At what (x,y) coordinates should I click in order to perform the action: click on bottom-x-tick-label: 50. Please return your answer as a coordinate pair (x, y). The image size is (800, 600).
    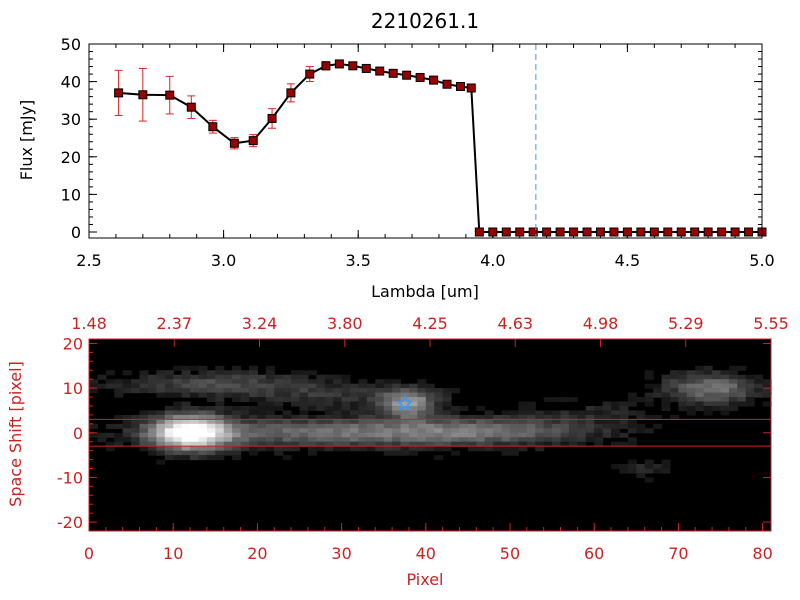
    Looking at the image, I should click on (510, 553).